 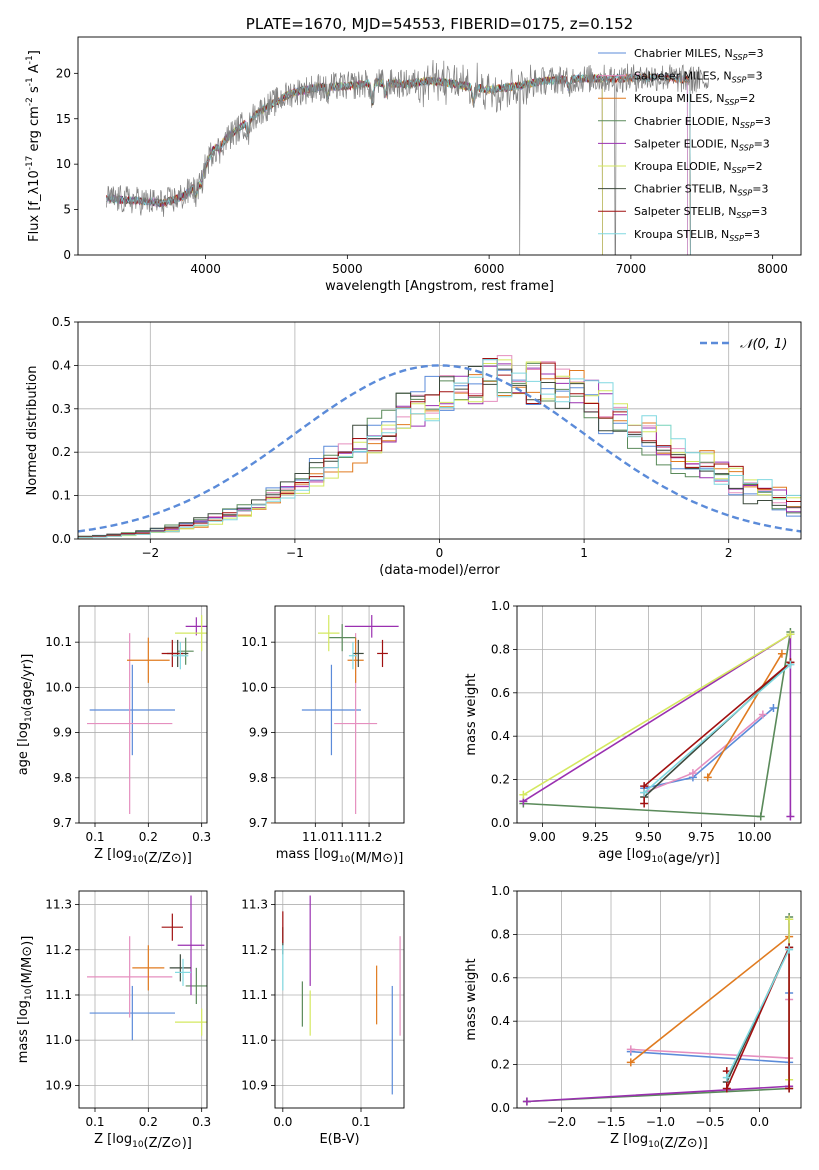 I want to click on grid, so click(x=659, y=999).